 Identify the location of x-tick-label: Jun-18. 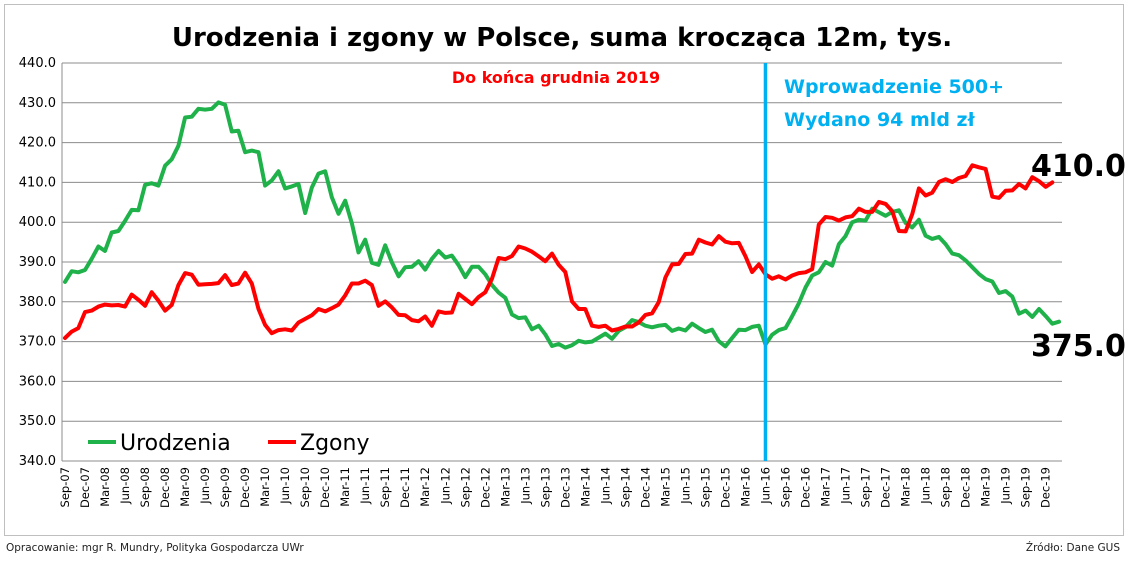
(926, 486).